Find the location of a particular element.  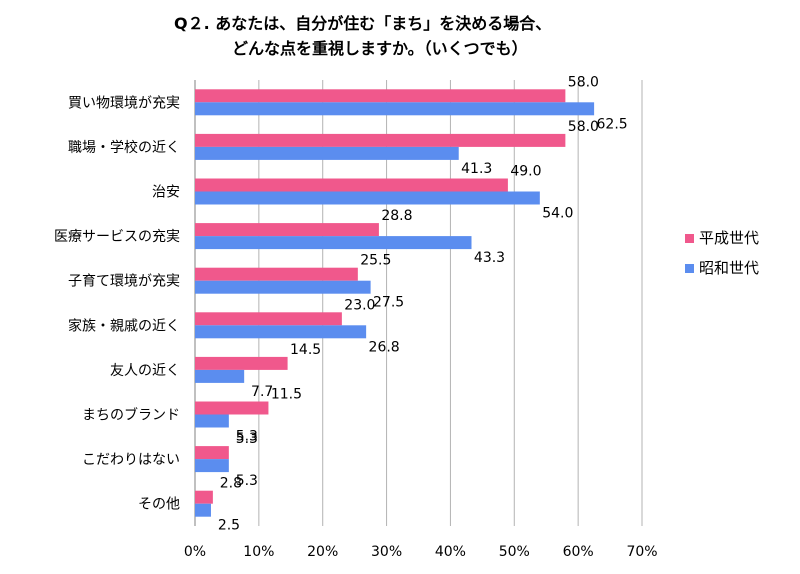

data-label: 7.7 is located at coordinates (262, 392).